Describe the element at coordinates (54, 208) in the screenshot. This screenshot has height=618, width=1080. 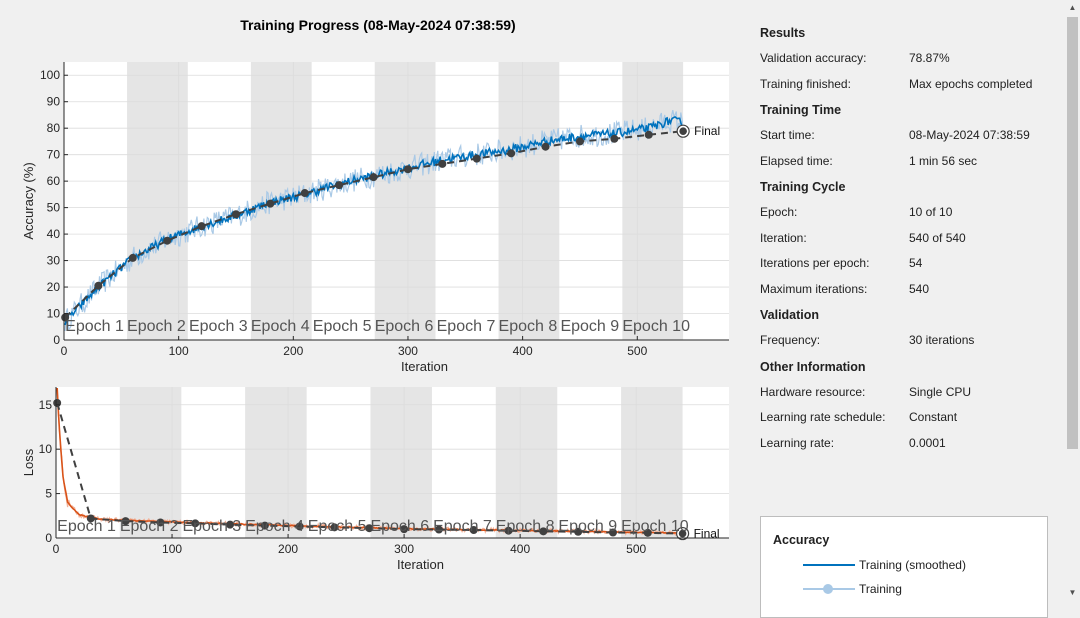
I see `y-tick-label: 50` at that location.